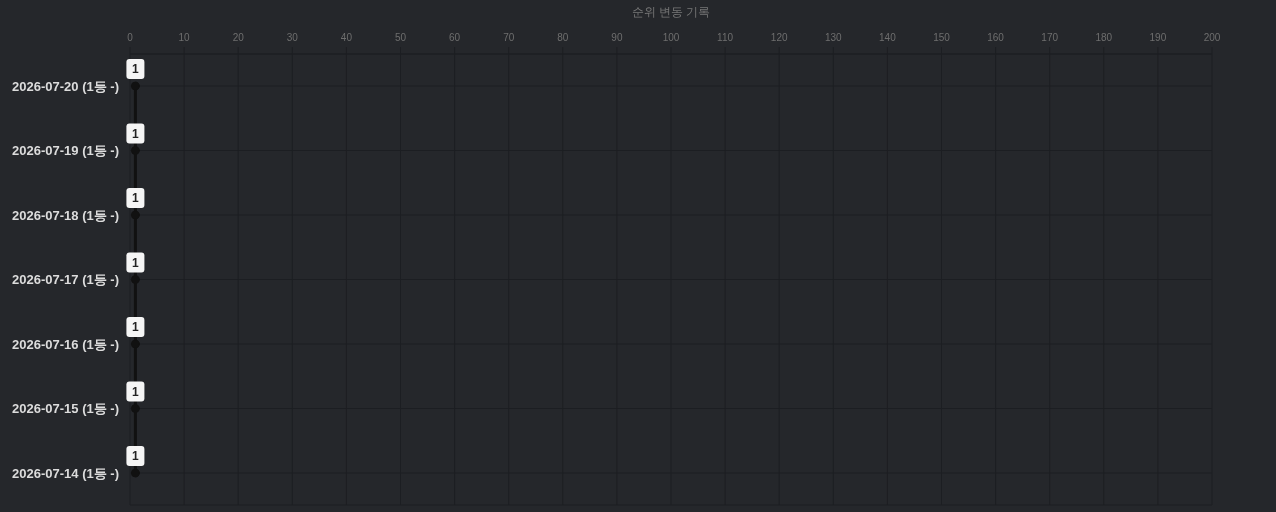 The image size is (1276, 512). What do you see at coordinates (65, 215) in the screenshot?
I see `y-tick-label: 2026-07-18 (1등 -)` at bounding box center [65, 215].